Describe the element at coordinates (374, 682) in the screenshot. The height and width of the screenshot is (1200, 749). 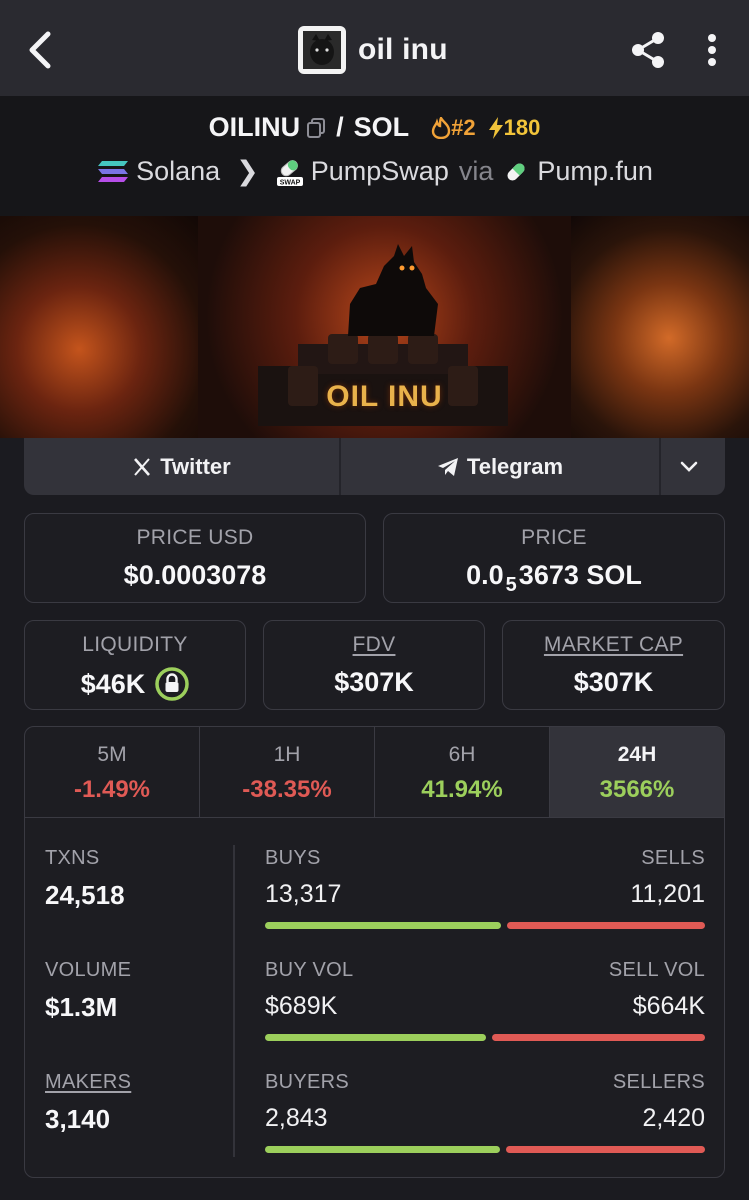
I see `fdv-value: $307K` at that location.